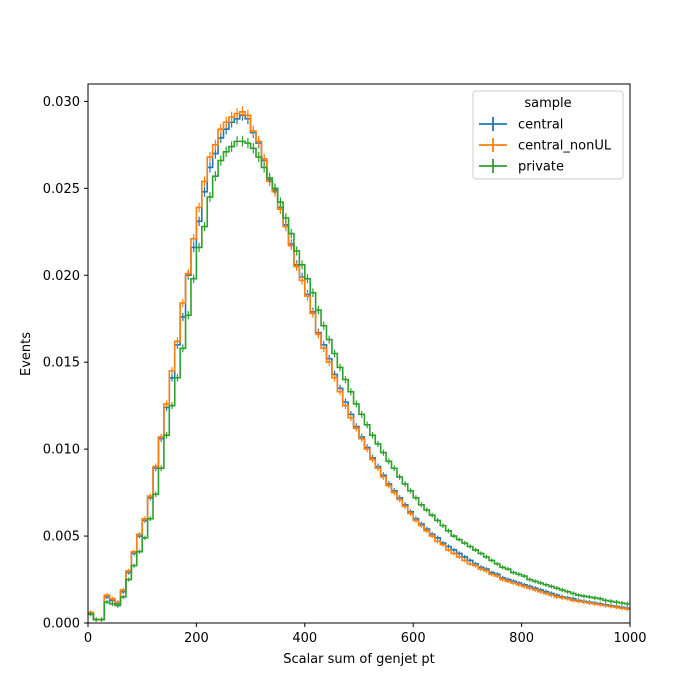 Image resolution: width=700 pixels, height=700 pixels. I want to click on x-axis-label: Scalar sum of genjet pt, so click(359, 659).